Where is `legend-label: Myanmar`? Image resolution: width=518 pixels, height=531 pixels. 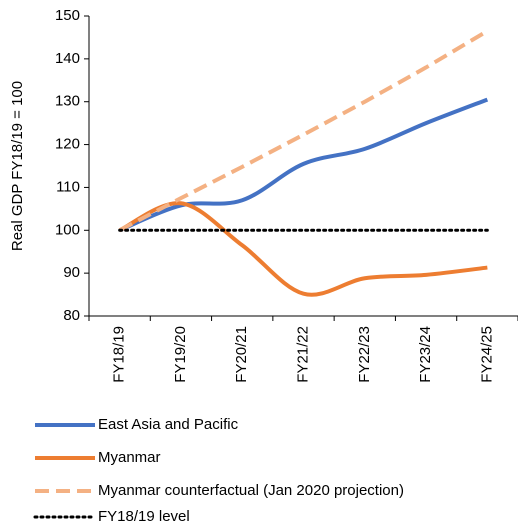
legend-label: Myanmar is located at coordinates (129, 457).